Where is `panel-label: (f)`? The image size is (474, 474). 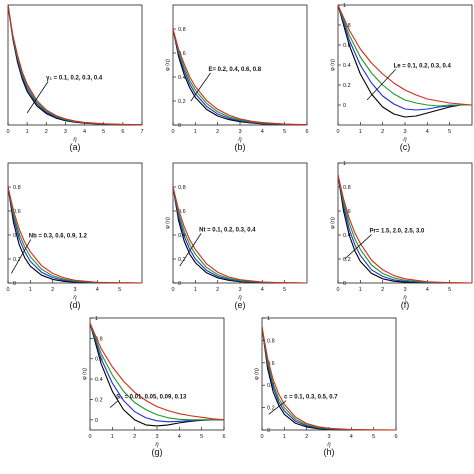
panel-label: (f) is located at coordinates (405, 305).